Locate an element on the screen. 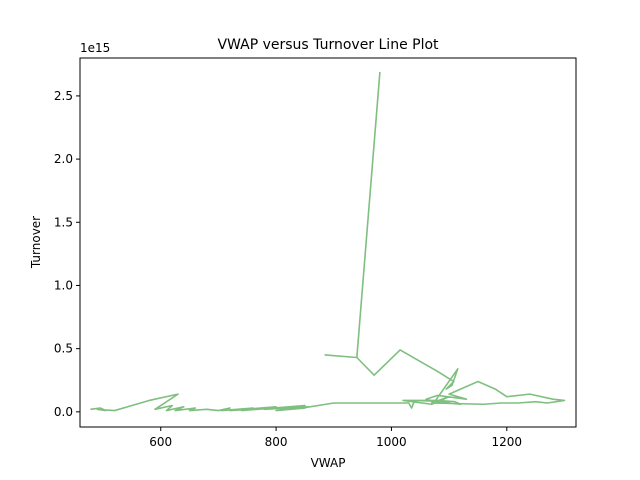 This screenshot has width=640, height=480. chart-title: VWAP versus Turnover Line Plot is located at coordinates (328, 45).